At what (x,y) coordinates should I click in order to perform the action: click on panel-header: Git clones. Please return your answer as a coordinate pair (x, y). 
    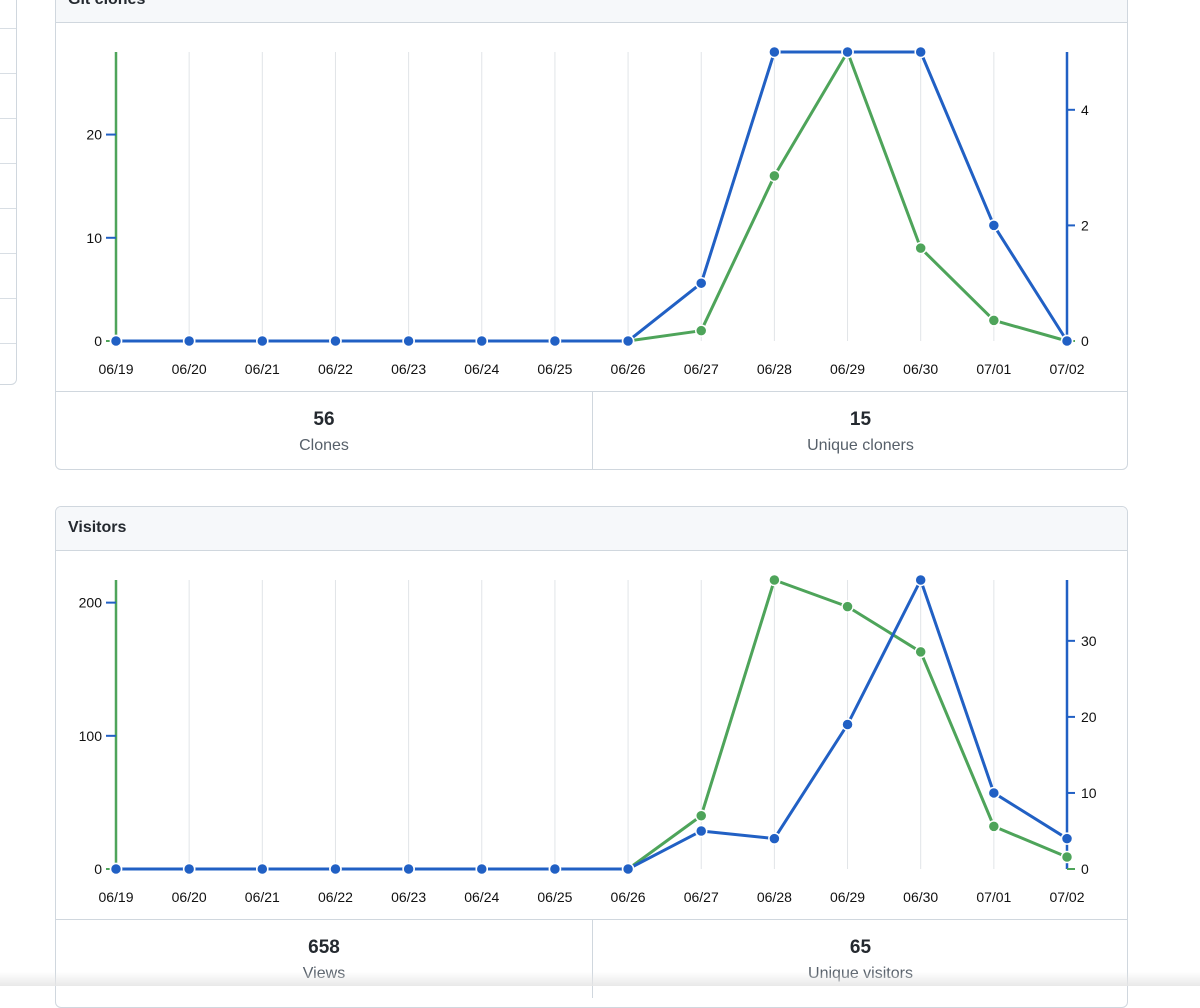
    Looking at the image, I should click on (591, 11).